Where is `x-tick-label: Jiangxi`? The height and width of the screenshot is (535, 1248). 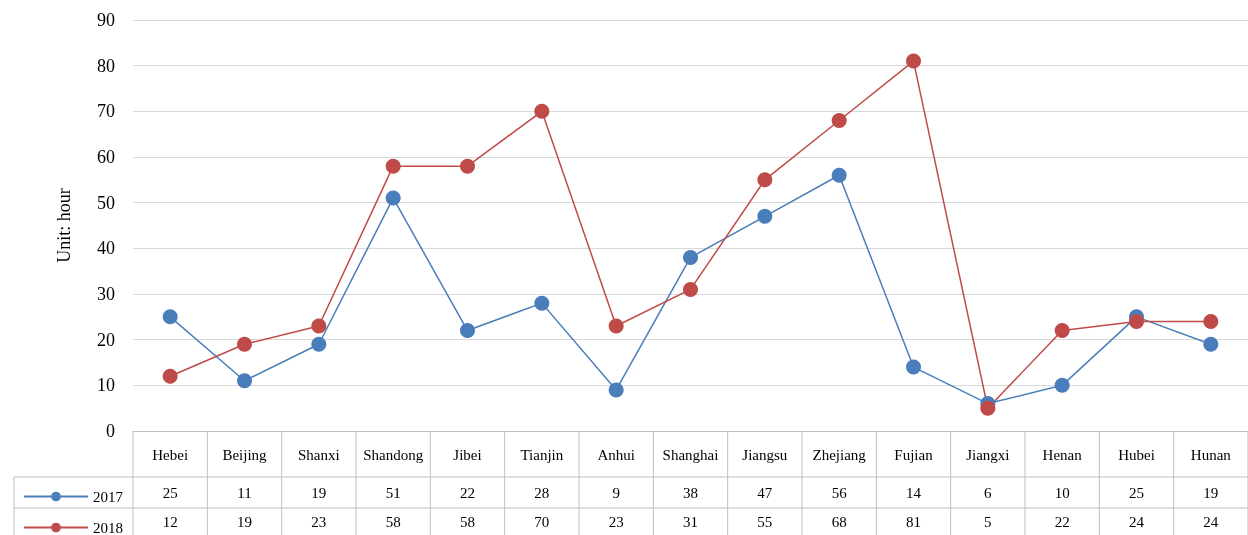
x-tick-label: Jiangxi is located at coordinates (988, 454).